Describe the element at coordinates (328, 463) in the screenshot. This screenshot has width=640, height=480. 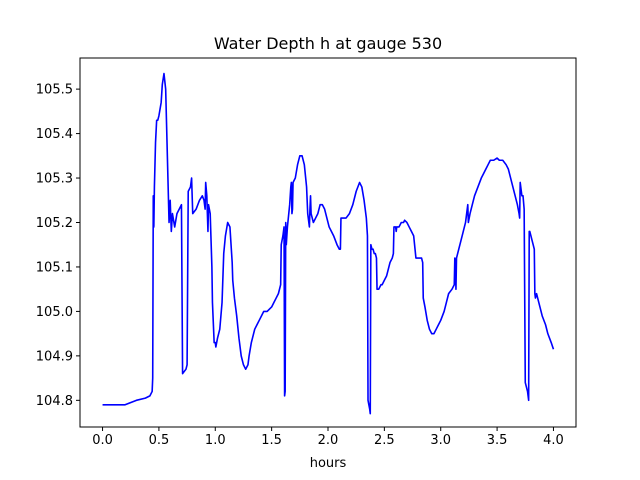
I see `x-axis-label: hours` at that location.